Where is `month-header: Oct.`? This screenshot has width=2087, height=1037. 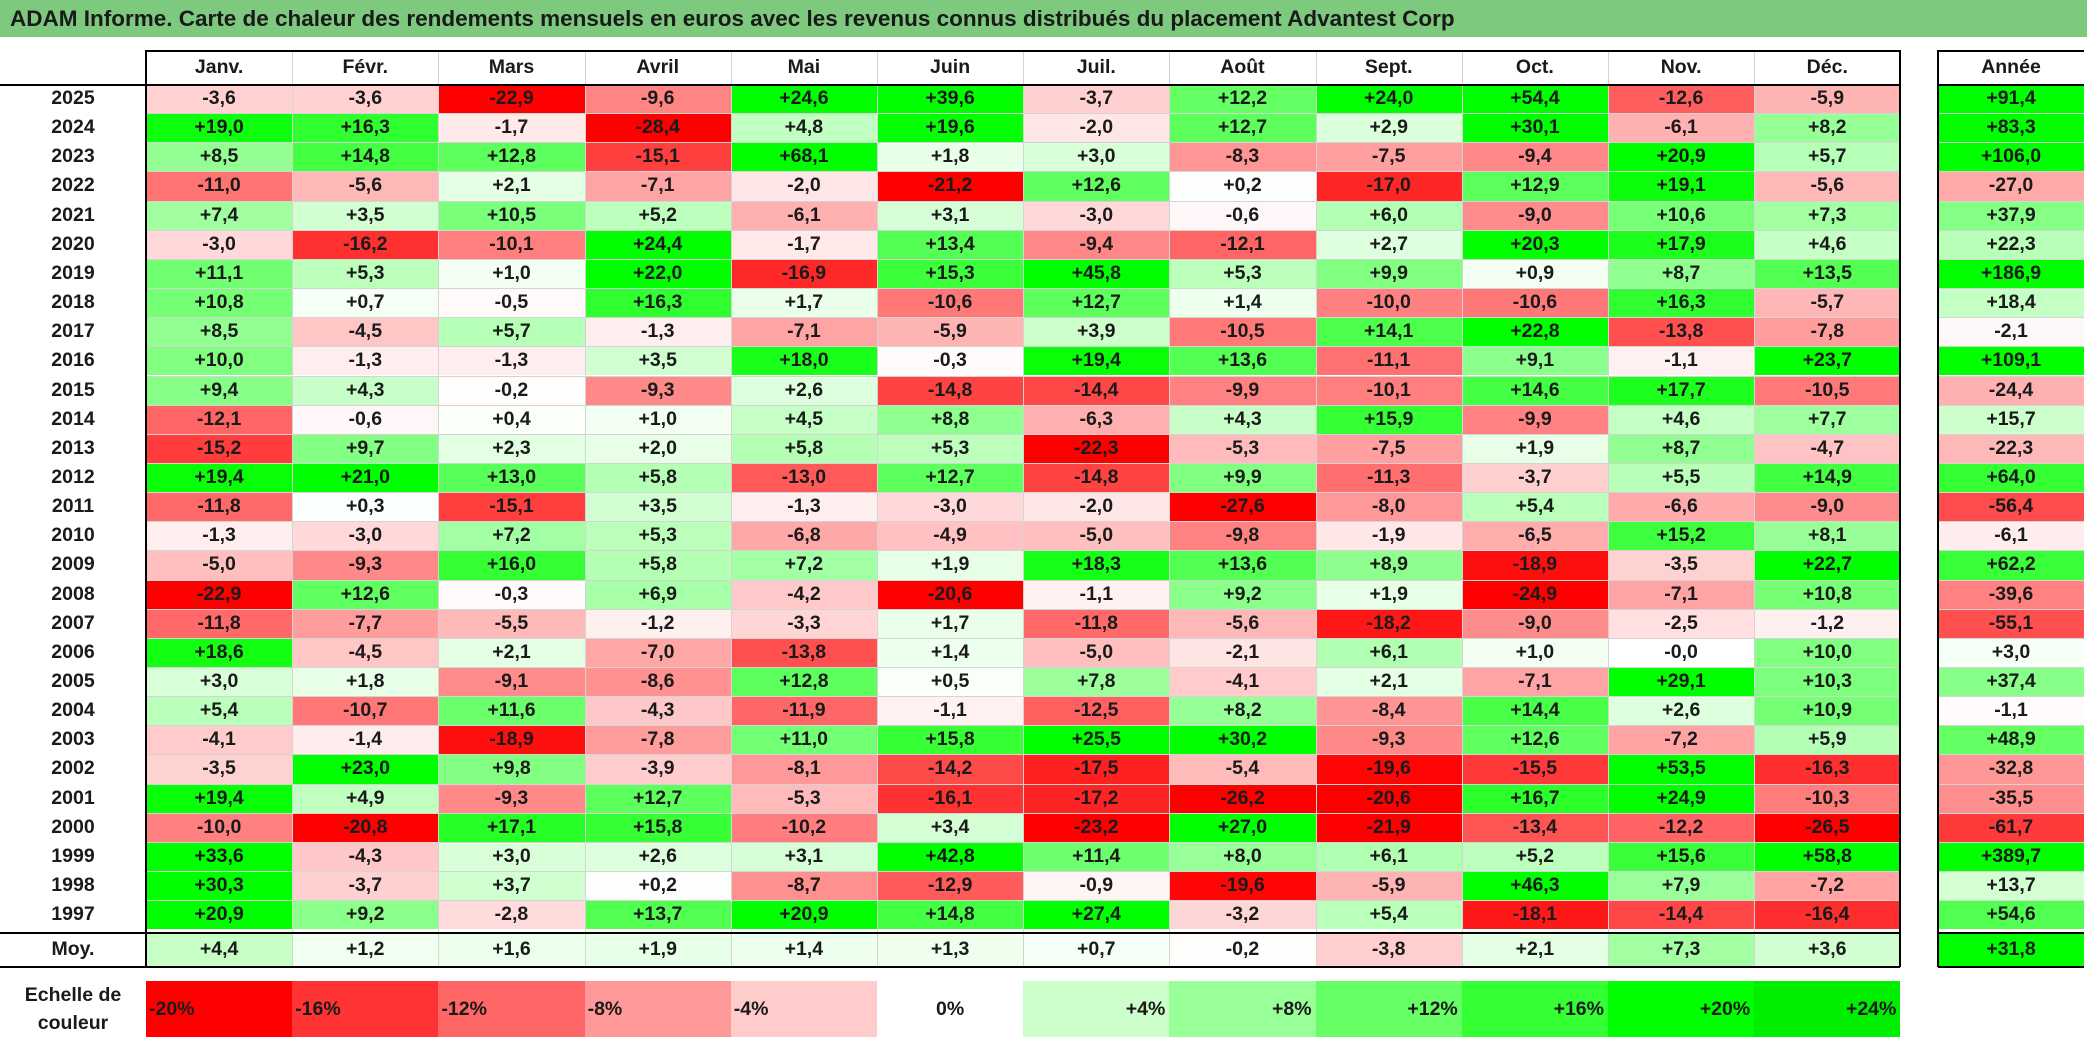 month-header: Oct. is located at coordinates (1534, 67).